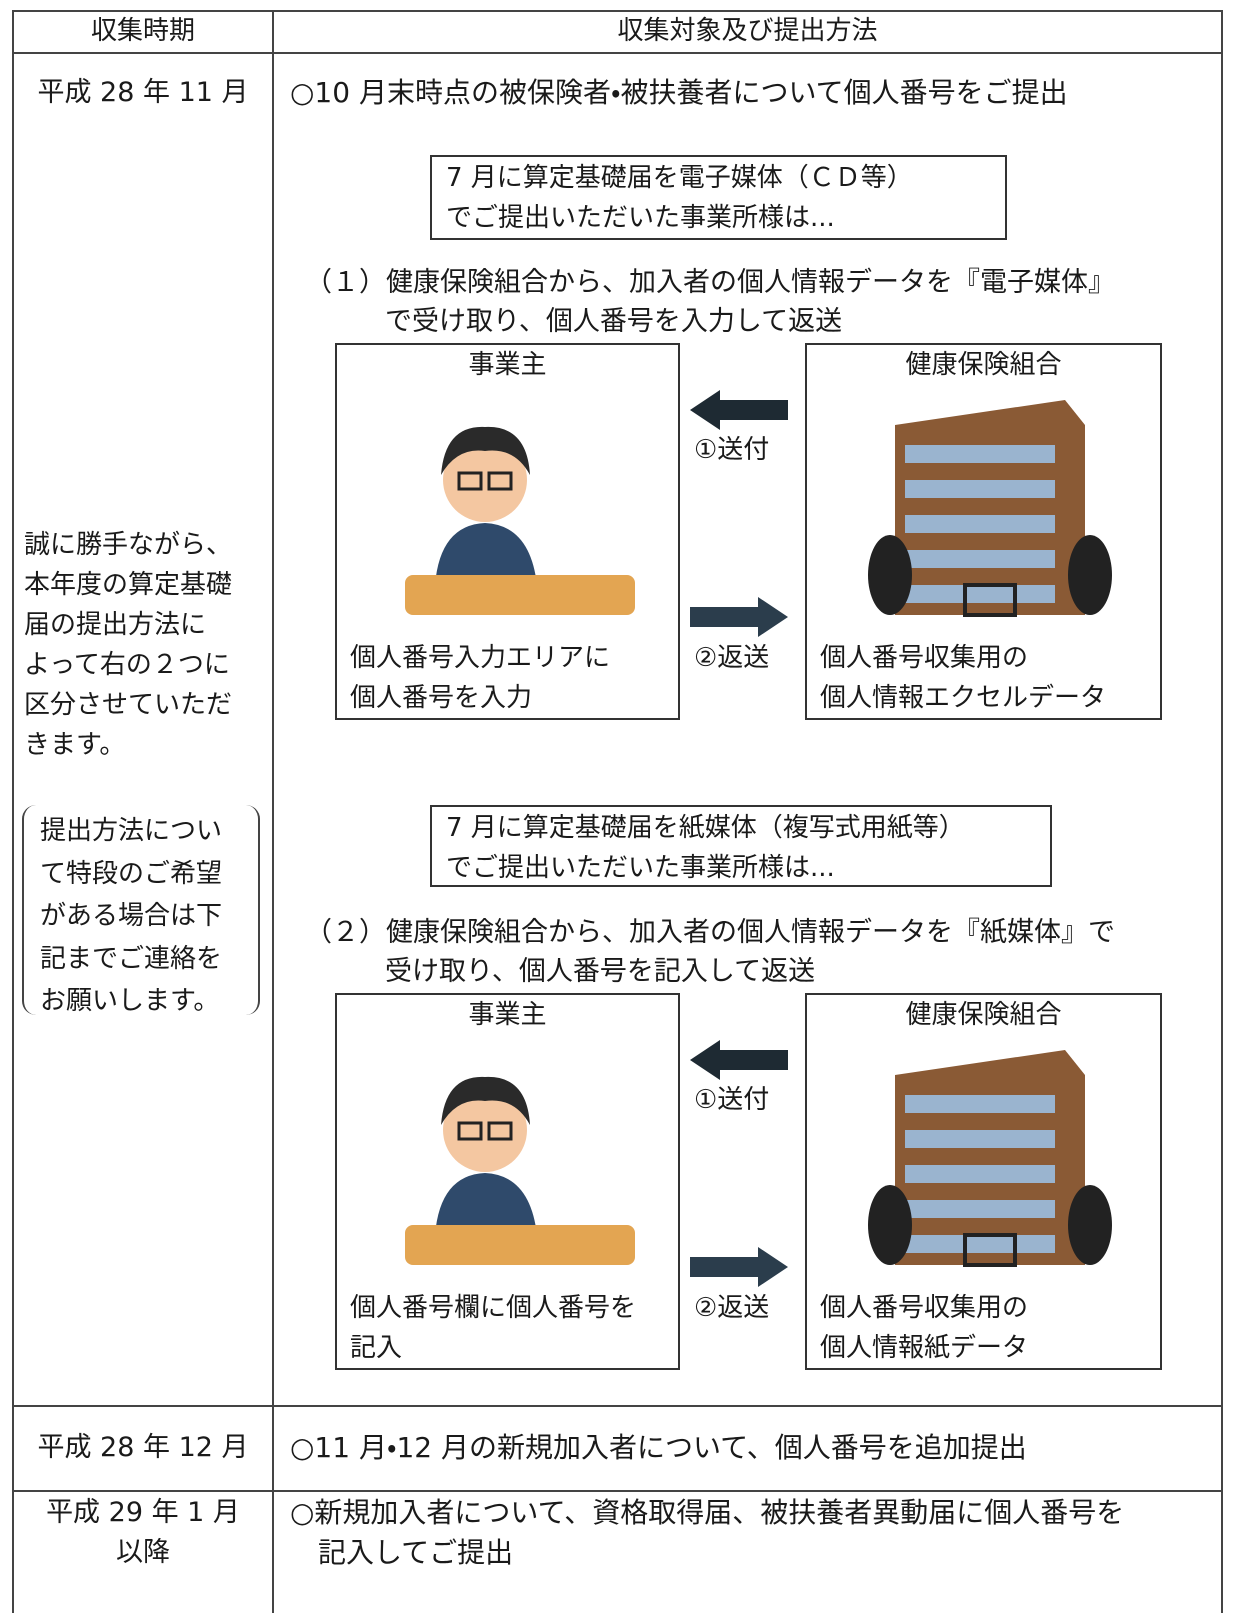 The height and width of the screenshot is (1613, 1258). What do you see at coordinates (131, 958) in the screenshot?
I see `request-line: 記までご連絡を` at bounding box center [131, 958].